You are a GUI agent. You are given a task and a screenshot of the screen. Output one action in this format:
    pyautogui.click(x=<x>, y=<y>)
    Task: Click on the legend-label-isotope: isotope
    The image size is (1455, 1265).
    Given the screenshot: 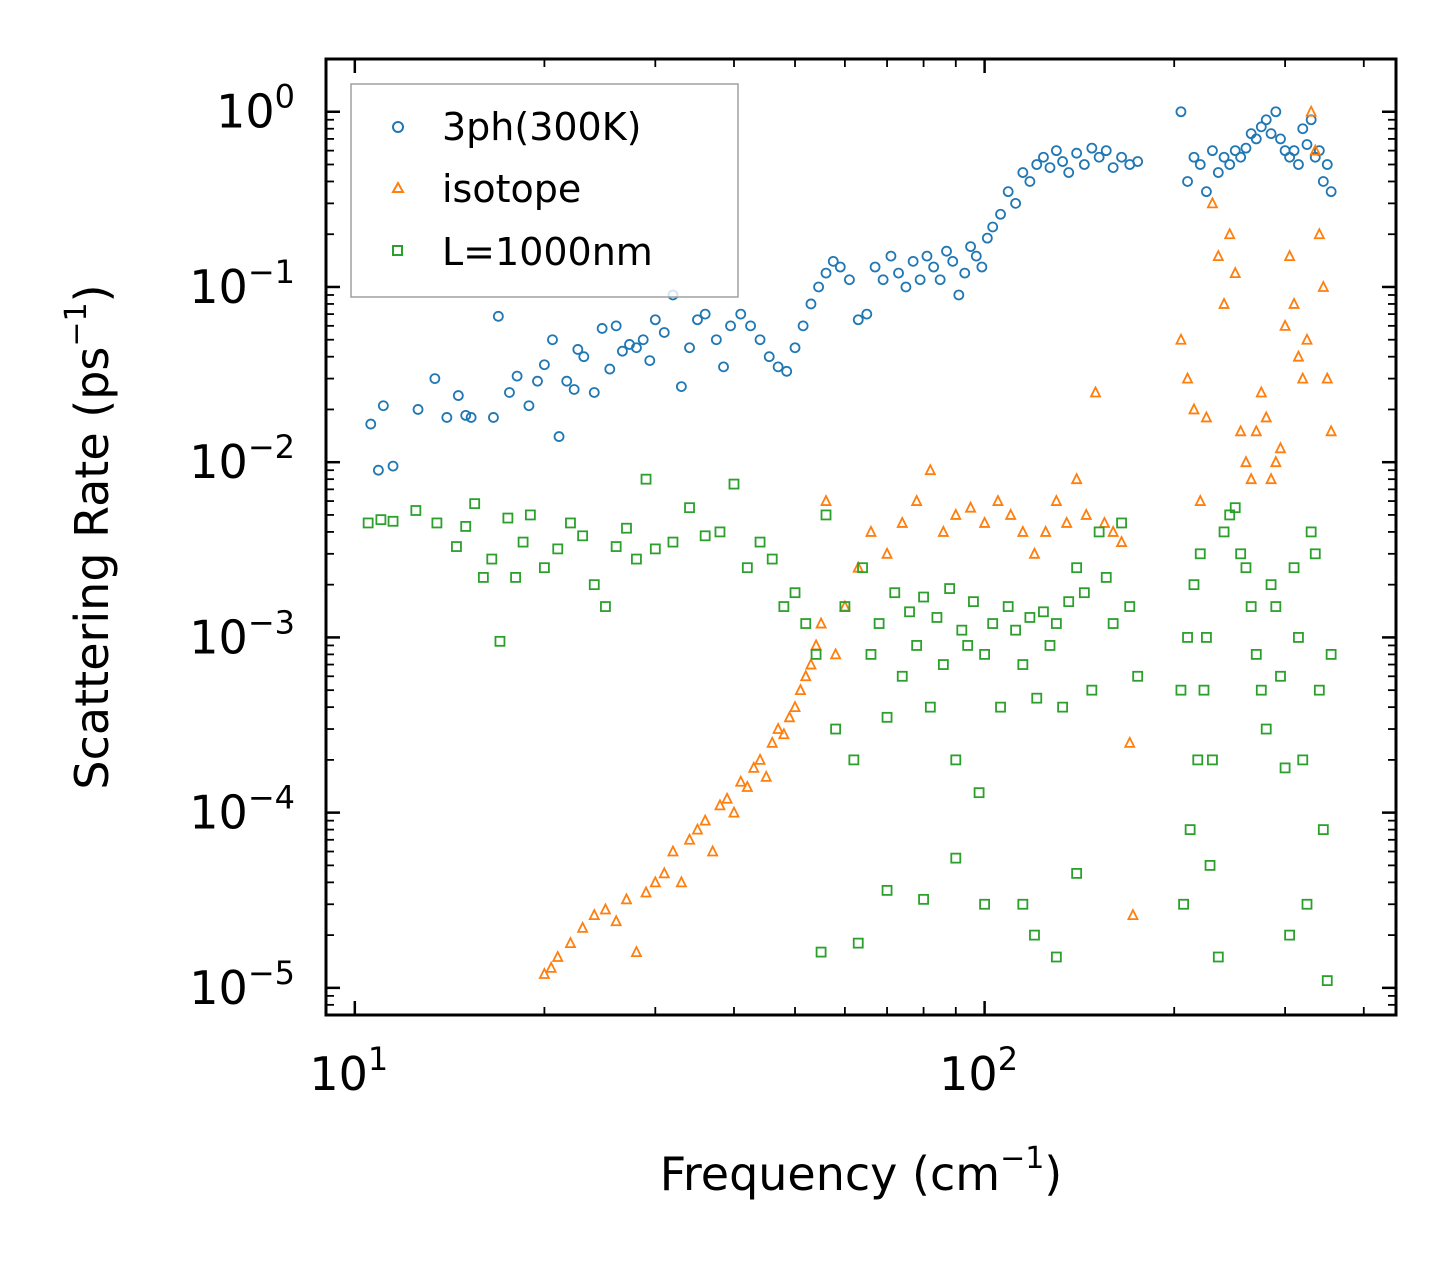 What is the action you would take?
    pyautogui.click(x=511, y=189)
    